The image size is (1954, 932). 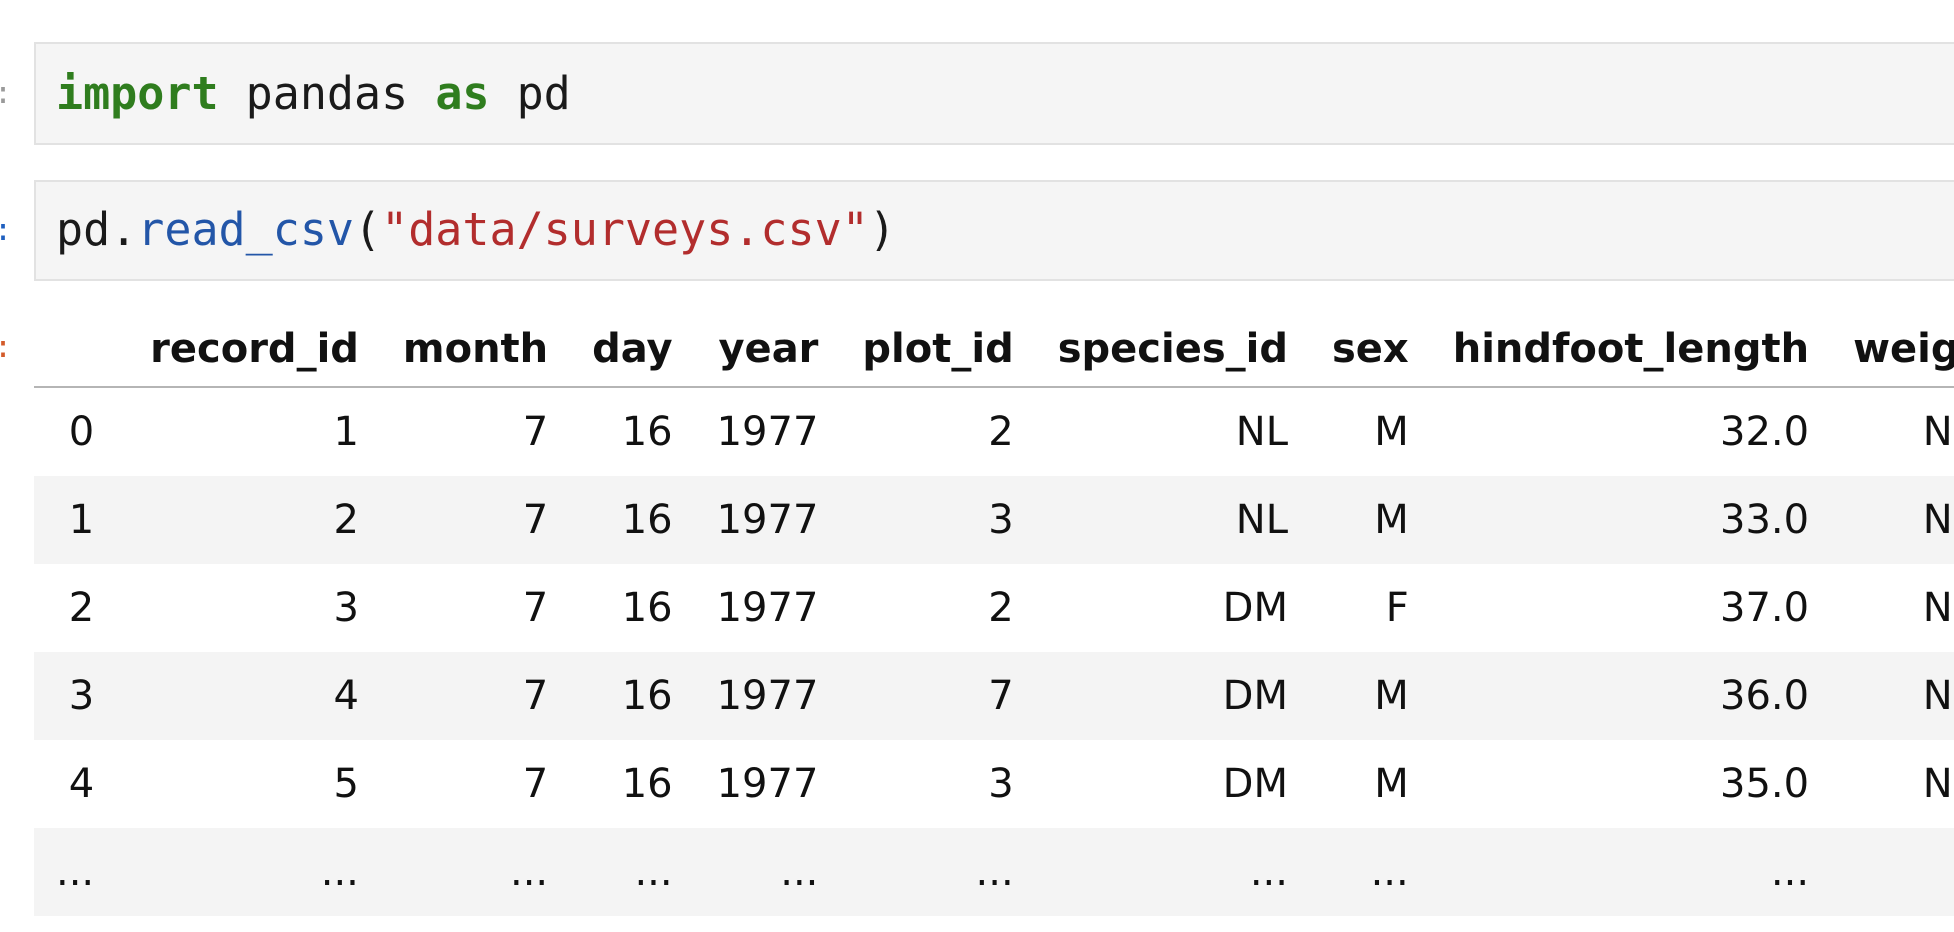 I want to click on table-cell: 37.0, so click(x=1765, y=608).